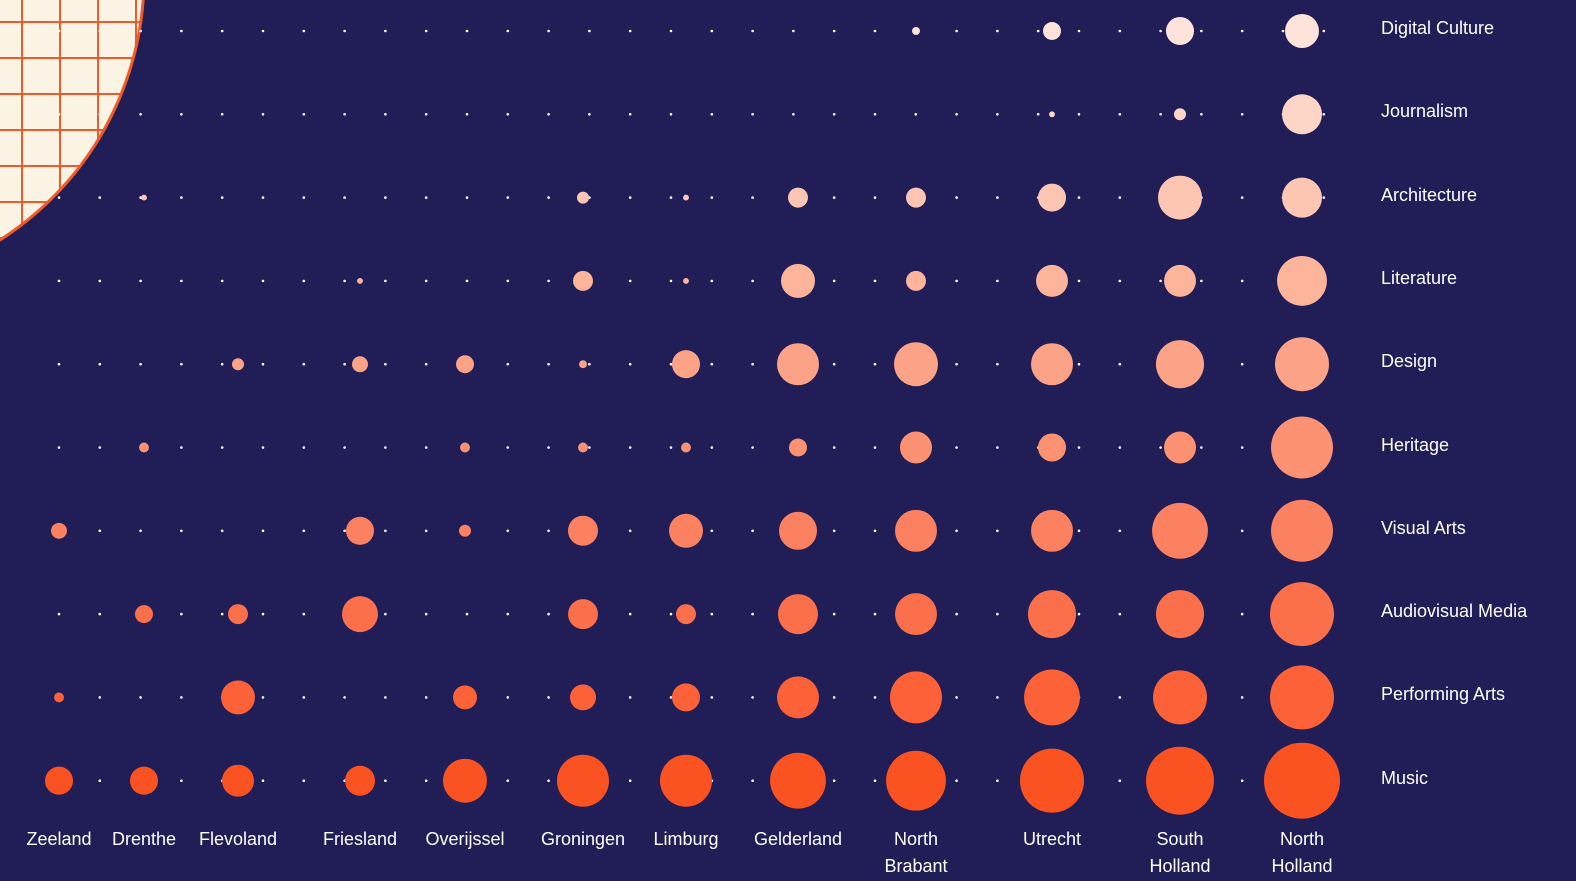  Describe the element at coordinates (1419, 277) in the screenshot. I see `legend-label: Literature` at that location.